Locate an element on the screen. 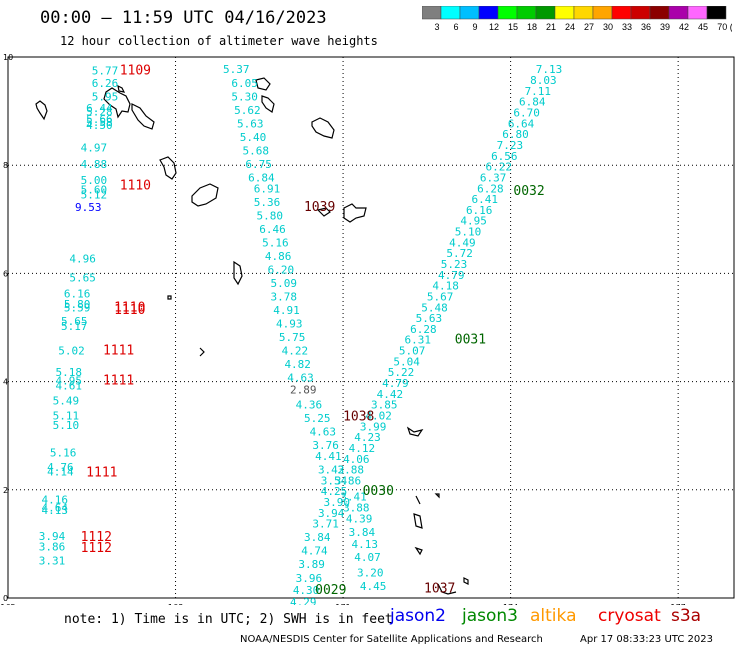 The width and height of the screenshot is (740, 650). pass-id-label: 1109 is located at coordinates (135, 70).